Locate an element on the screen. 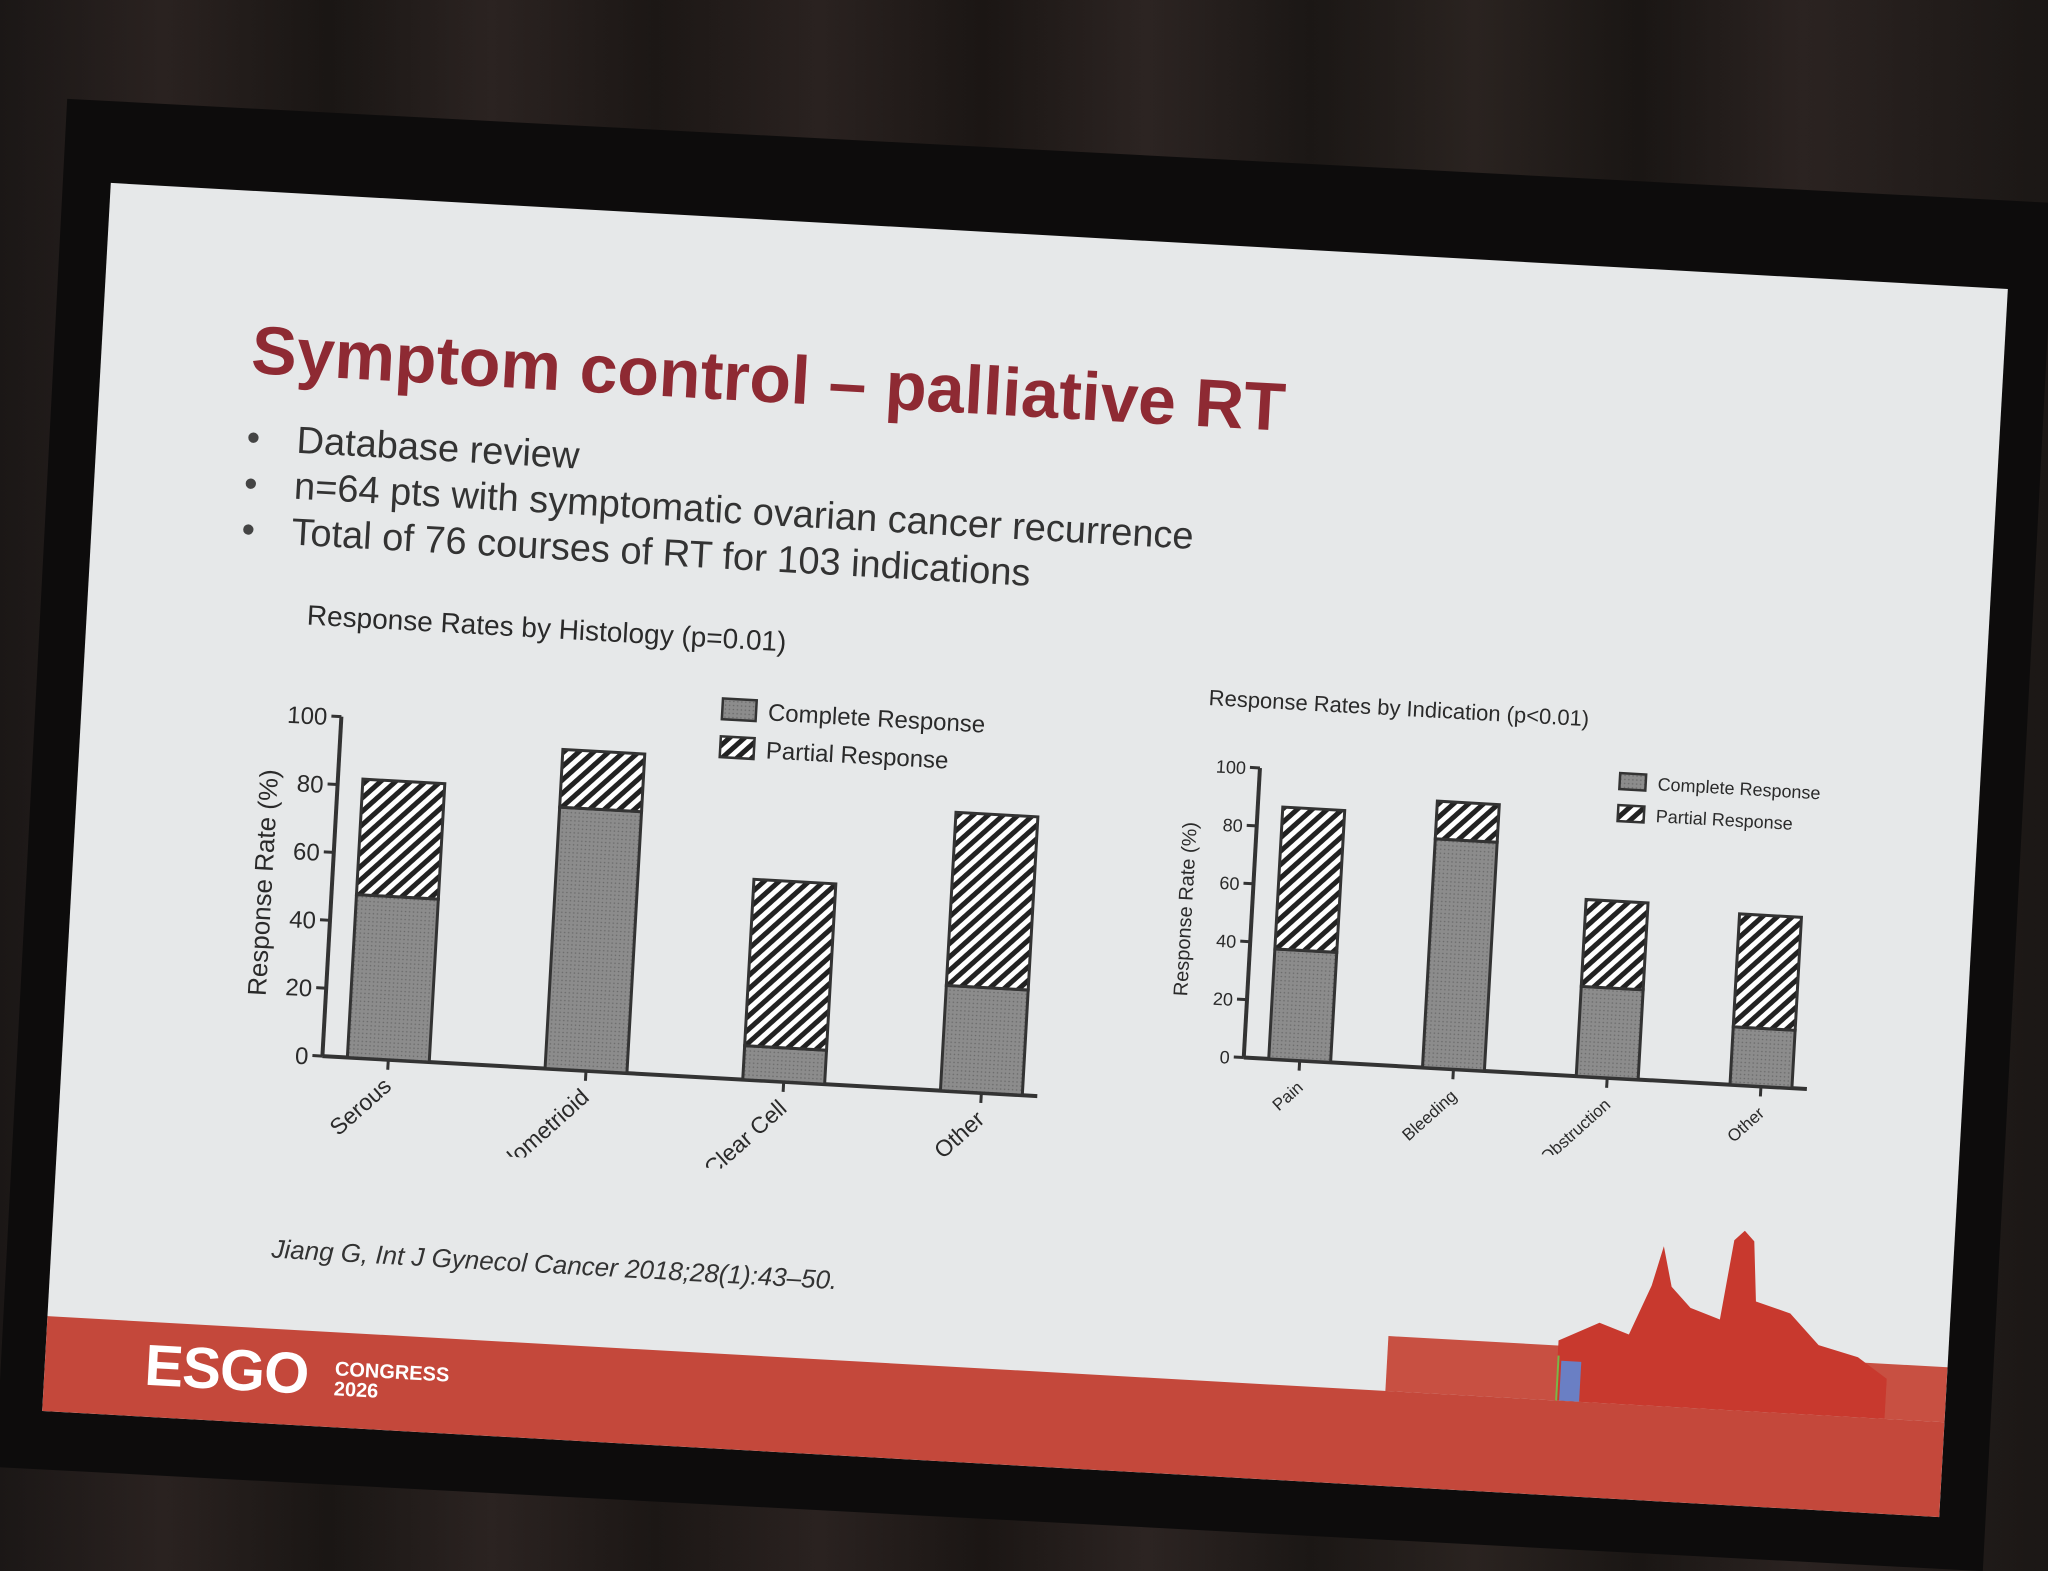 The image size is (2048, 1571). x-tick-label: Serous is located at coordinates (360, 1106).